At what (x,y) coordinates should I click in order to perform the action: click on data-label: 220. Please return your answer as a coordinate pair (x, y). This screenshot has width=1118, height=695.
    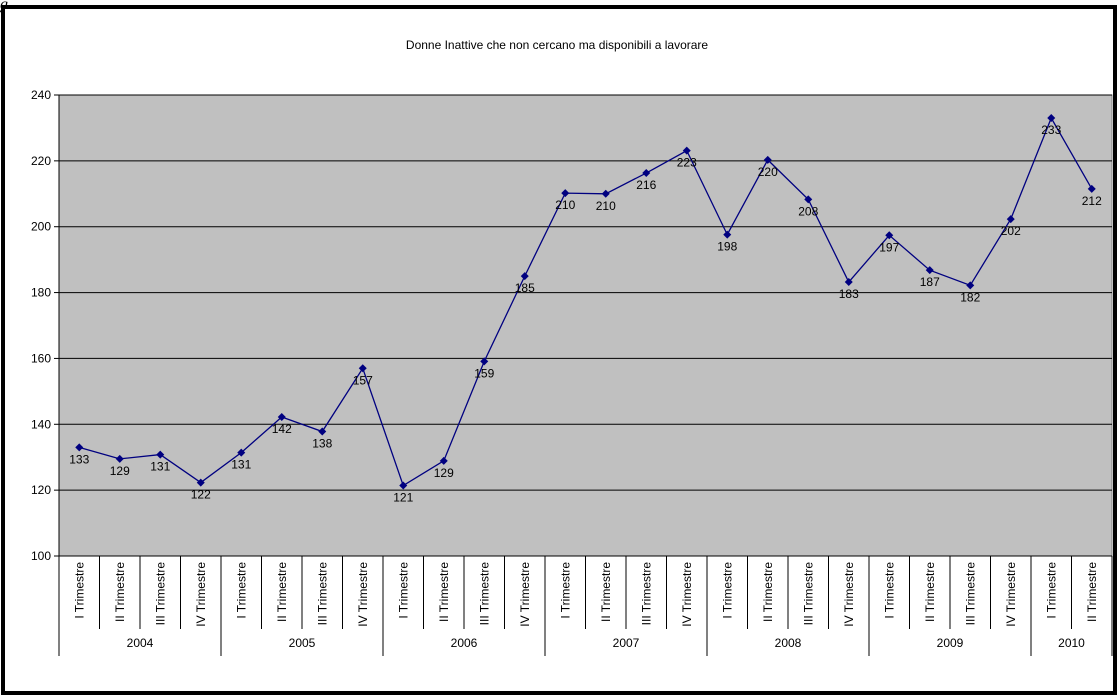
    Looking at the image, I should click on (768, 172).